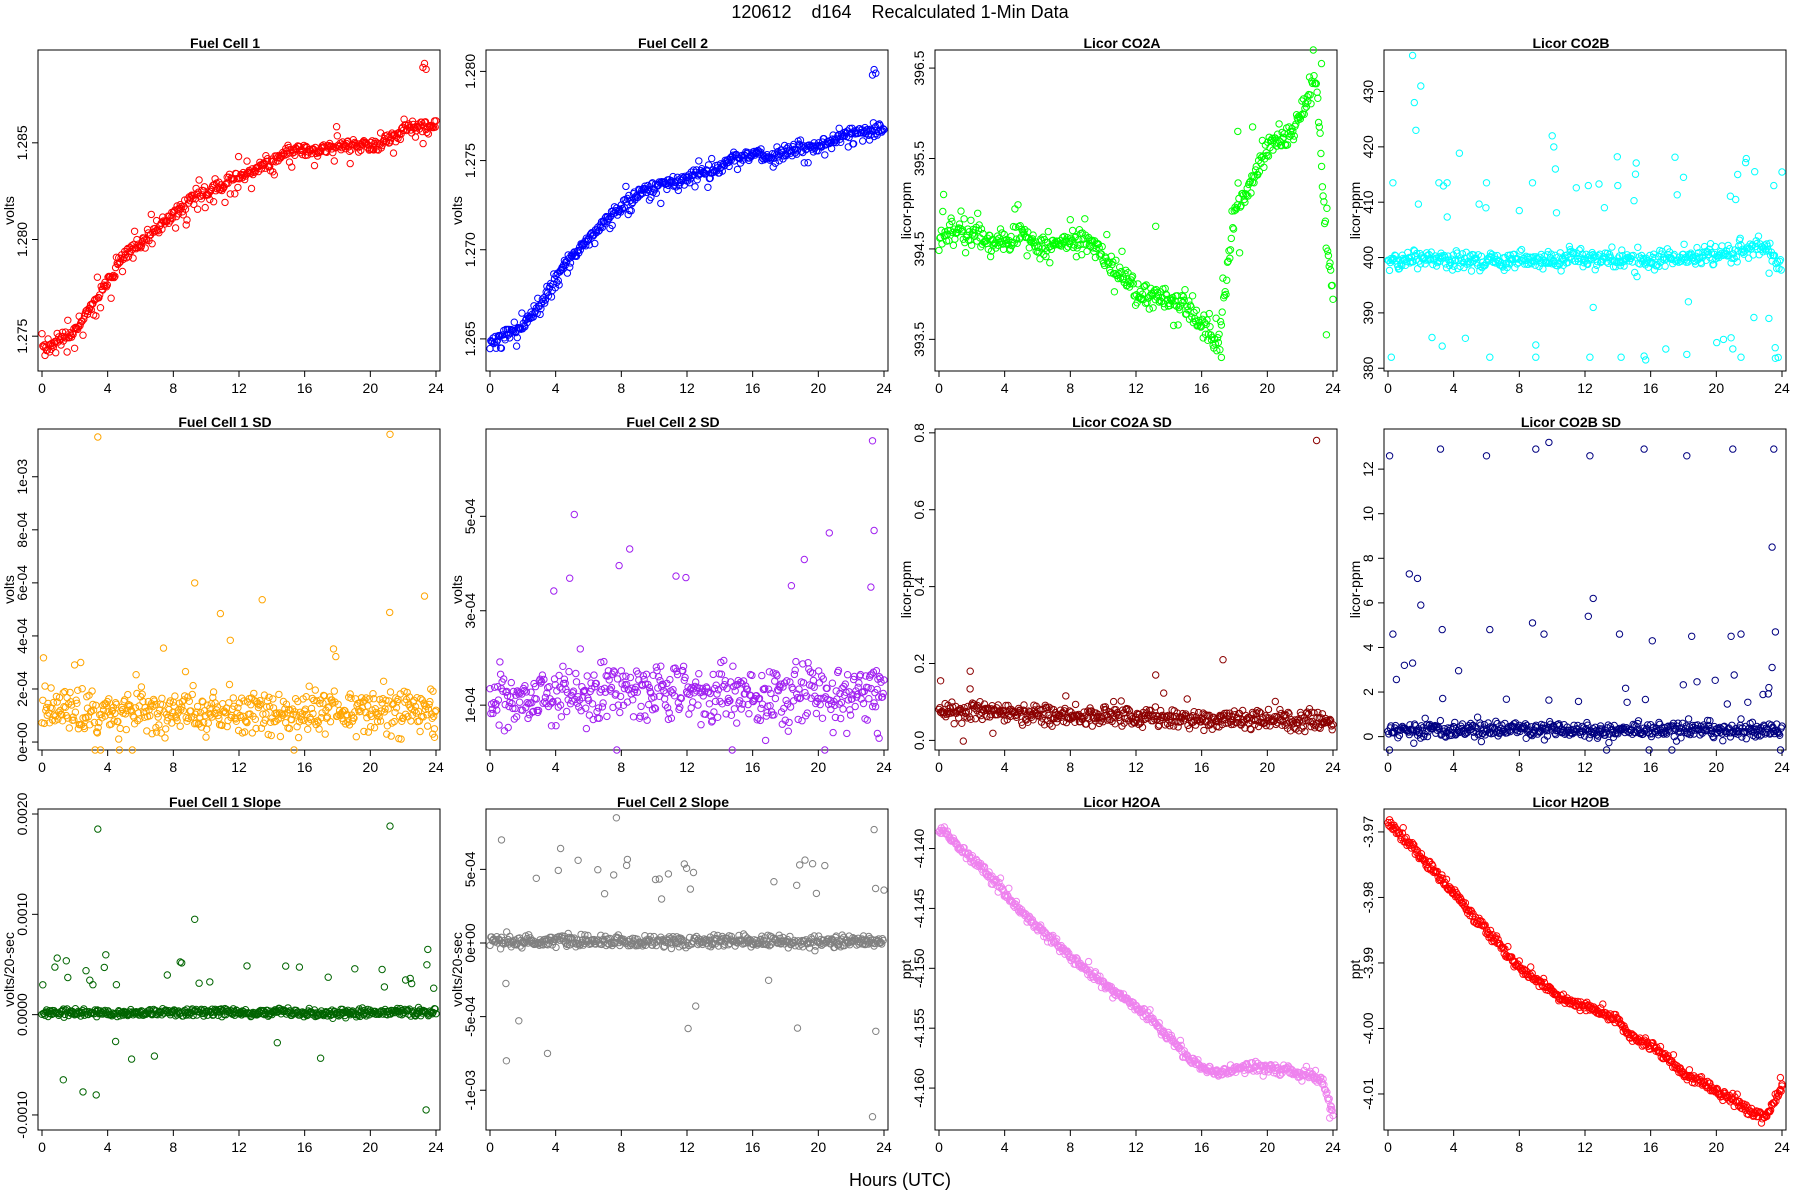  Describe the element at coordinates (884, 388) in the screenshot. I see `x-tick-label: 24` at that location.